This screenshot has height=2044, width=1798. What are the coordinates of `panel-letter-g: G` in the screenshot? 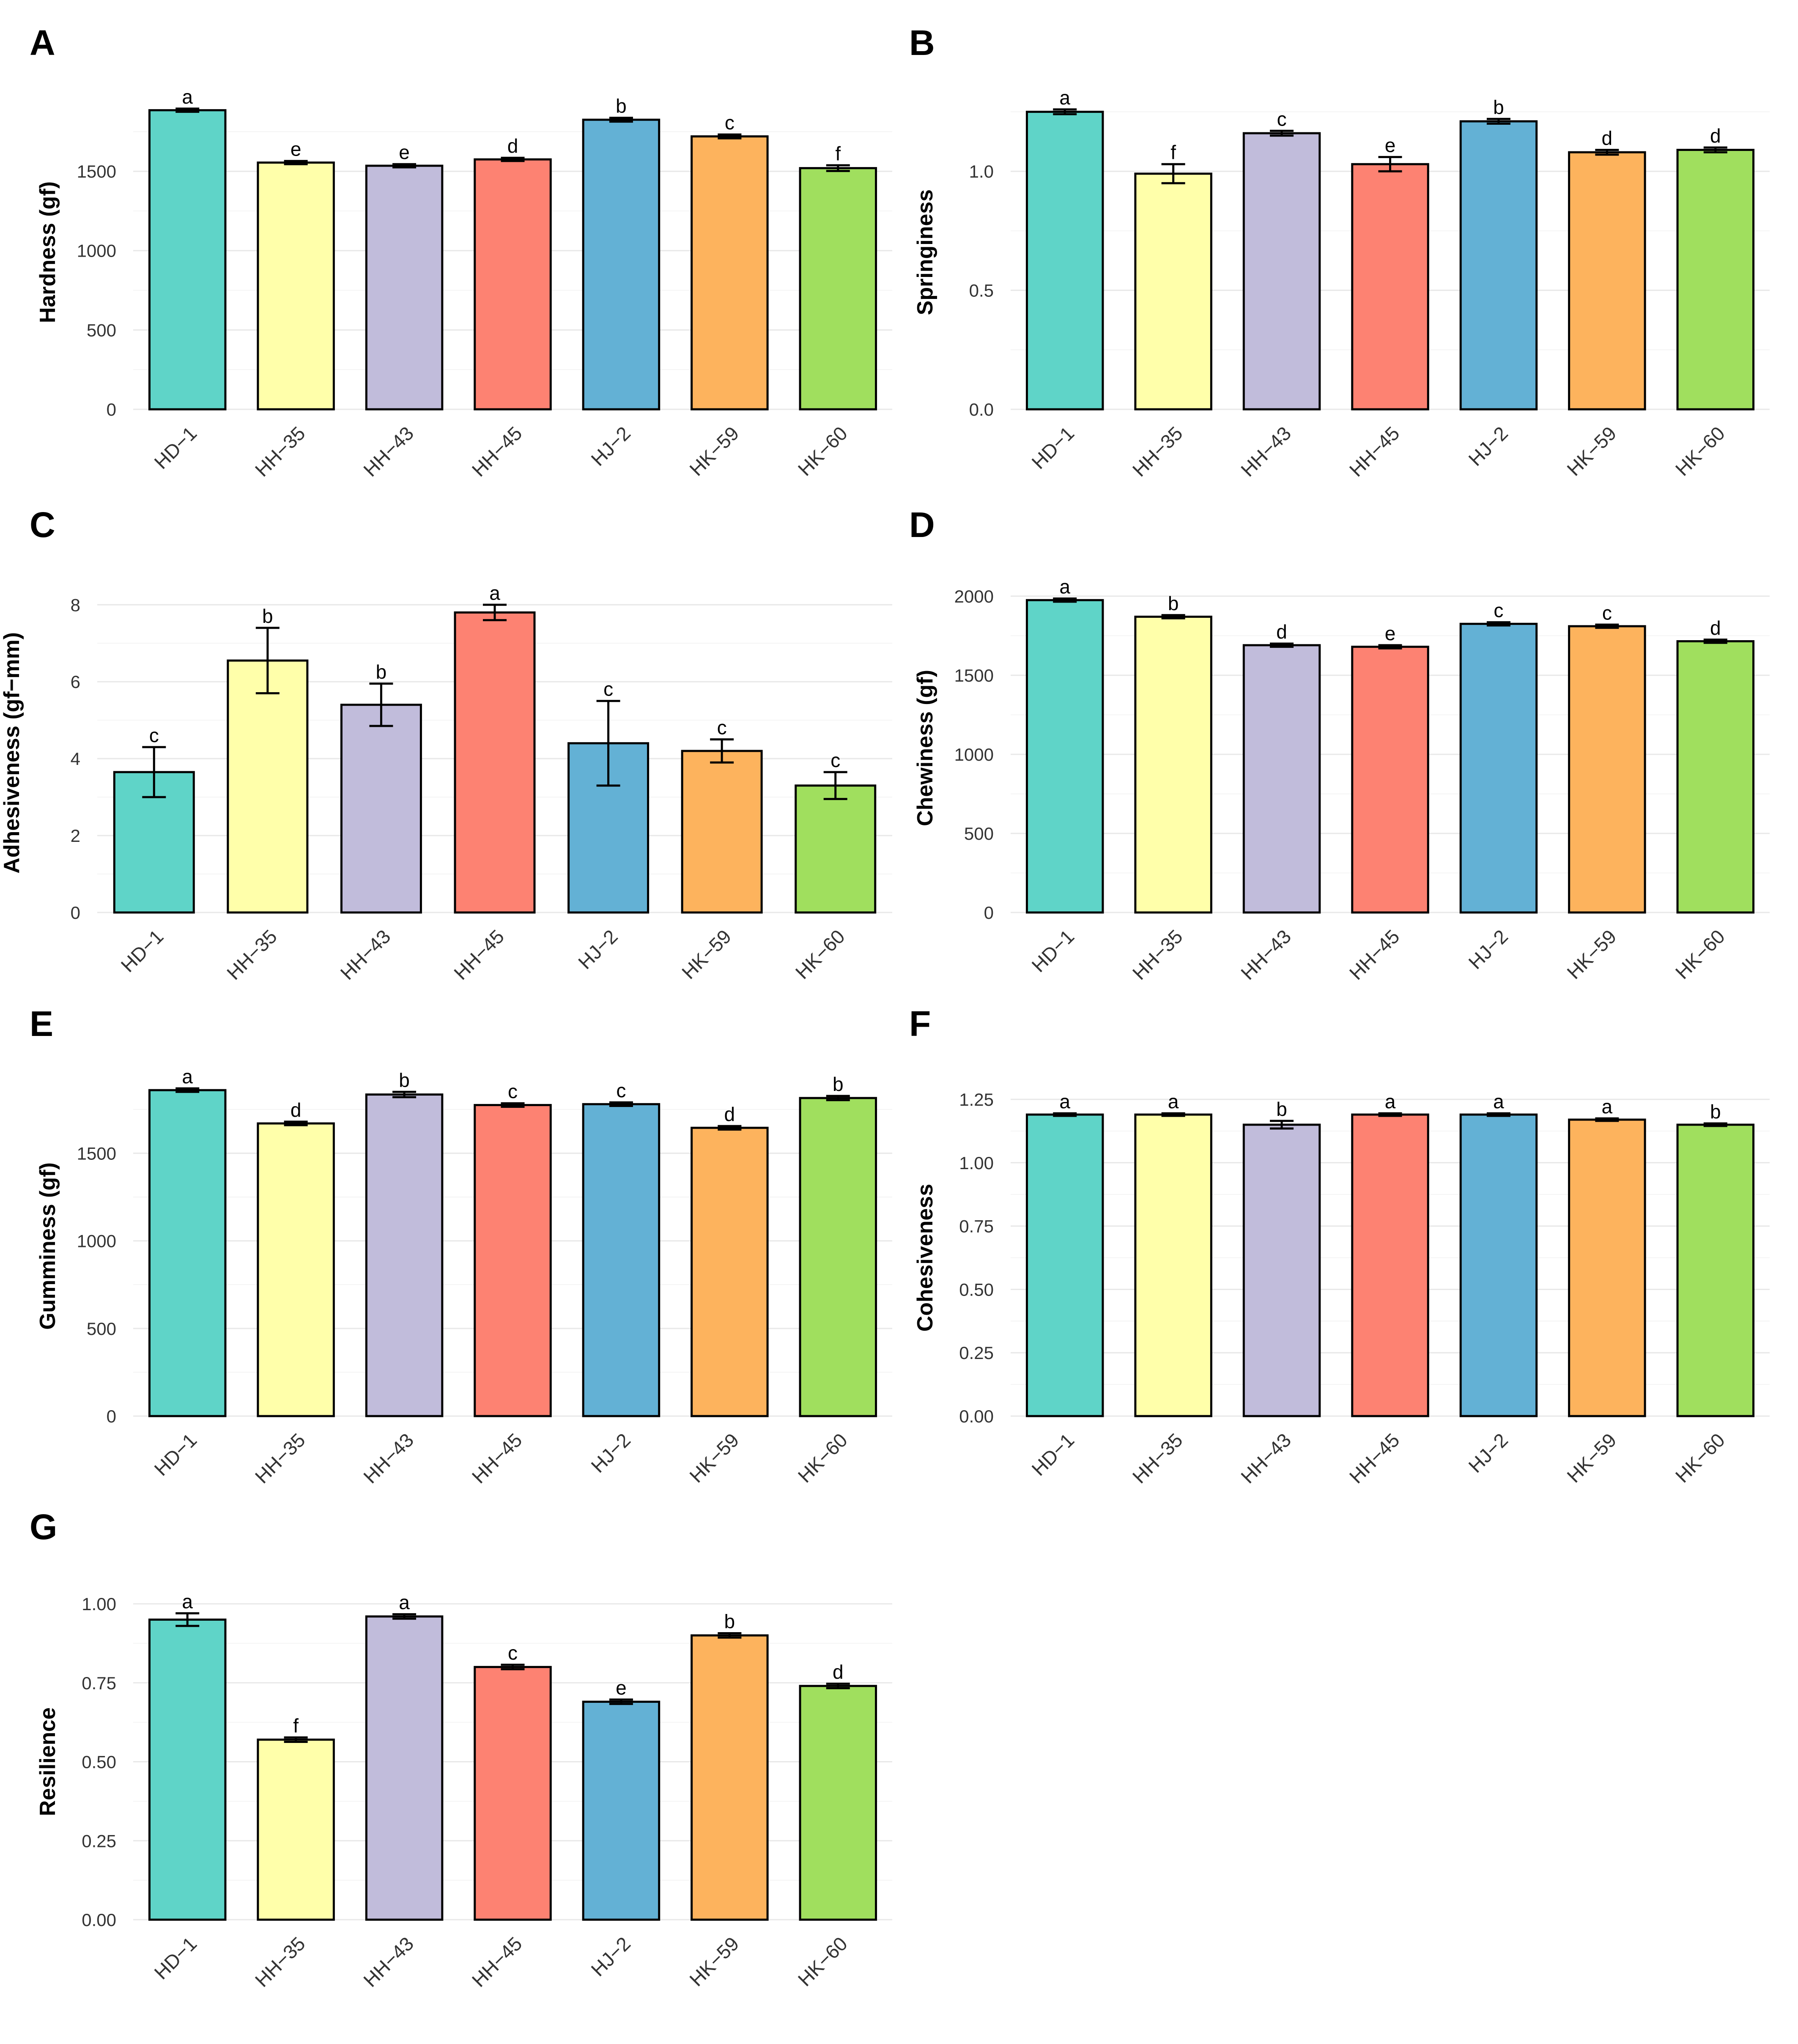 It's located at (43, 1527).